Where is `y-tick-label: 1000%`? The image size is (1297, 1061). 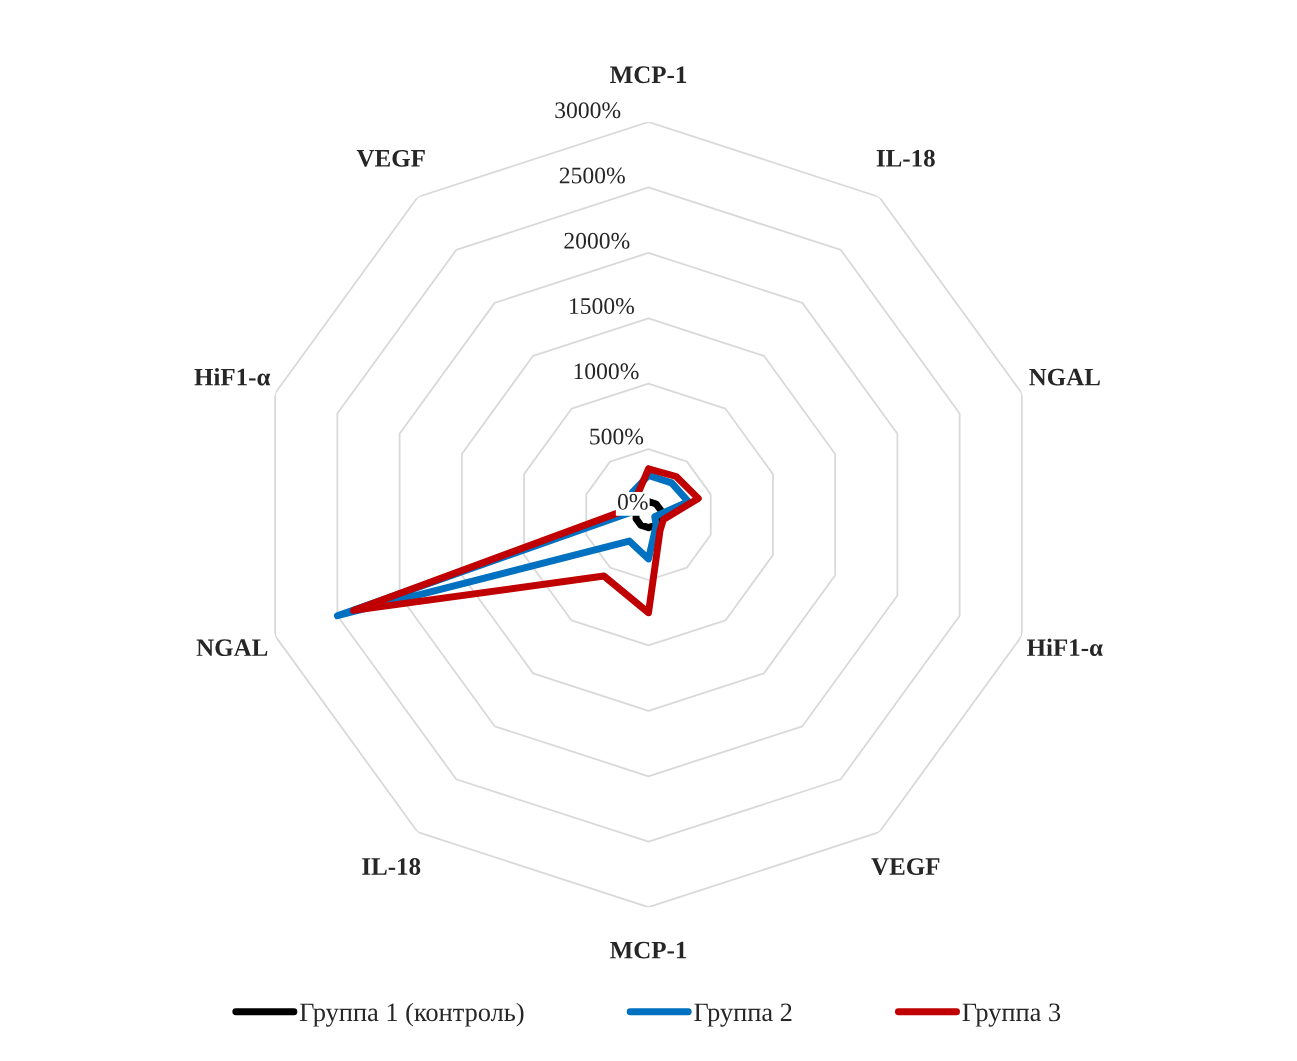
y-tick-label: 1000% is located at coordinates (606, 371).